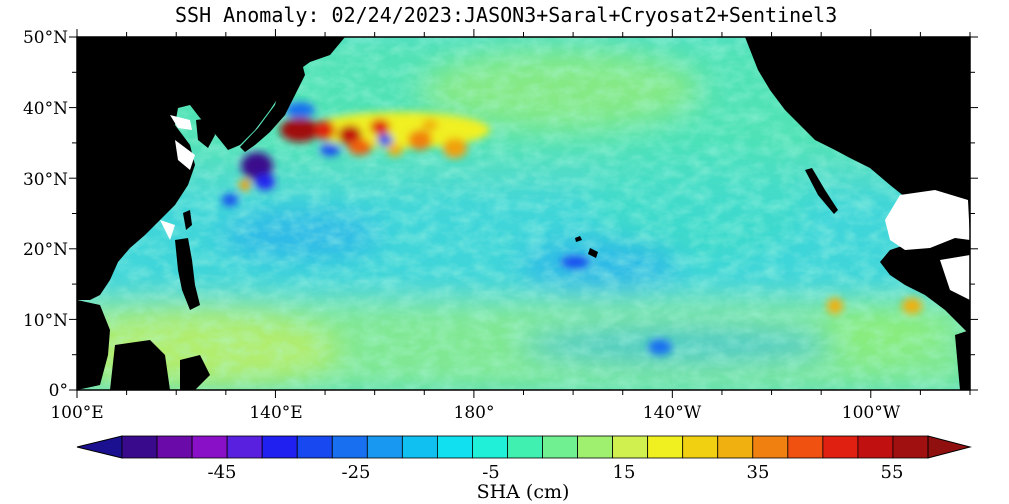 Image resolution: width=1009 pixels, height=504 pixels. What do you see at coordinates (672, 413) in the screenshot?
I see `lon-label: 140°W` at bounding box center [672, 413].